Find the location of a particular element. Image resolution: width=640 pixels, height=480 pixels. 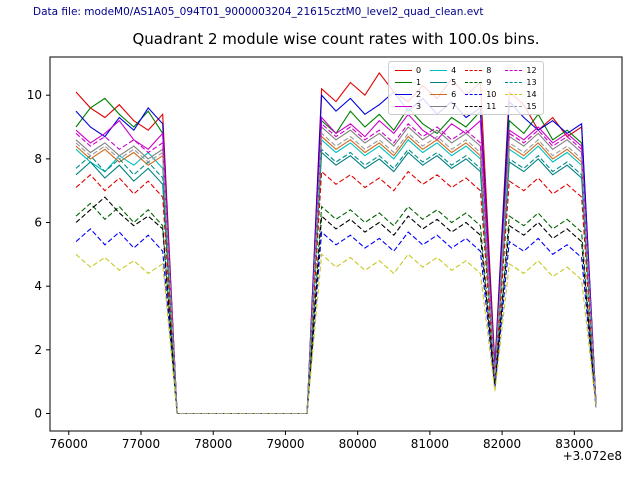

legend-column: 0 1 2 3 is located at coordinates (408, 88).